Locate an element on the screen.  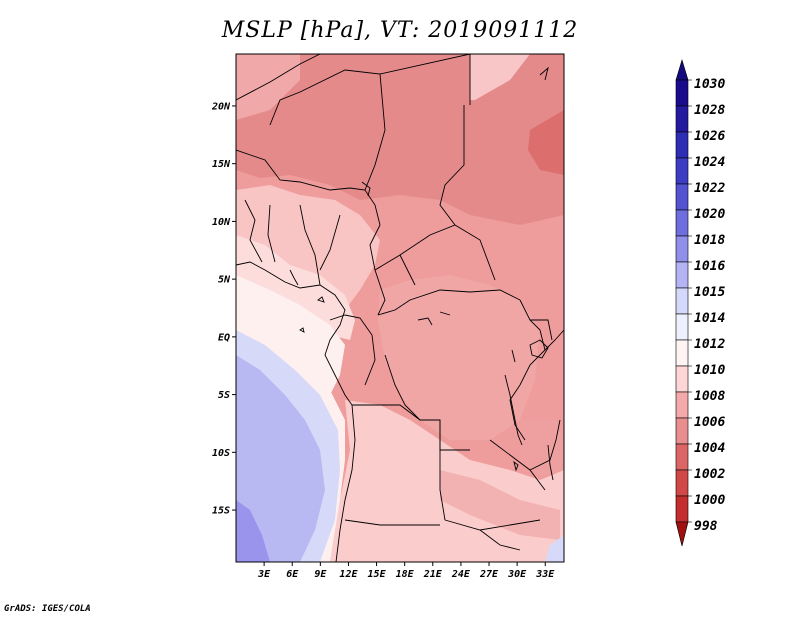
lake-malawi is located at coordinates (550, 462).